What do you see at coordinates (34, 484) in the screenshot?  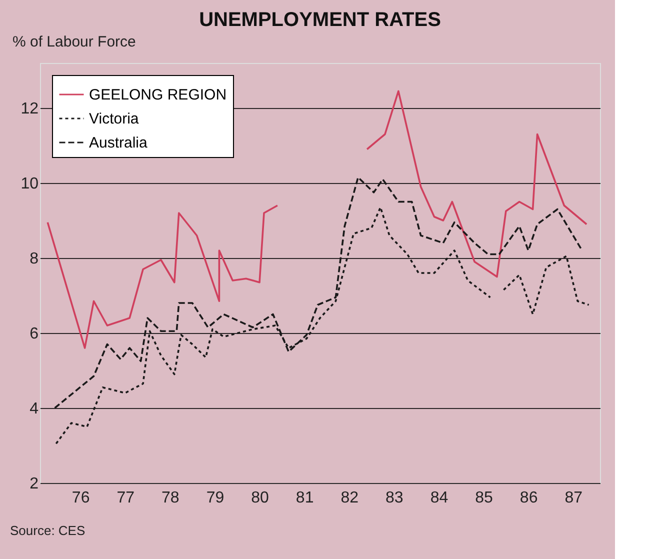 I see `y-tick-label: 2` at bounding box center [34, 484].